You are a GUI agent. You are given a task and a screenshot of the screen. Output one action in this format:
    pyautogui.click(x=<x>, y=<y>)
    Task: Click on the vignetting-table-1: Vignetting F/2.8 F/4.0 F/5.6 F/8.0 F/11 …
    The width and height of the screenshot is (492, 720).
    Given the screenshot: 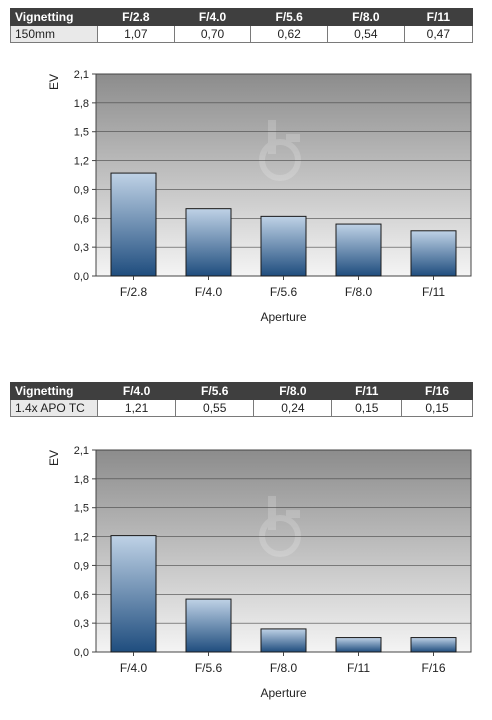 What is the action you would take?
    pyautogui.click(x=242, y=25)
    